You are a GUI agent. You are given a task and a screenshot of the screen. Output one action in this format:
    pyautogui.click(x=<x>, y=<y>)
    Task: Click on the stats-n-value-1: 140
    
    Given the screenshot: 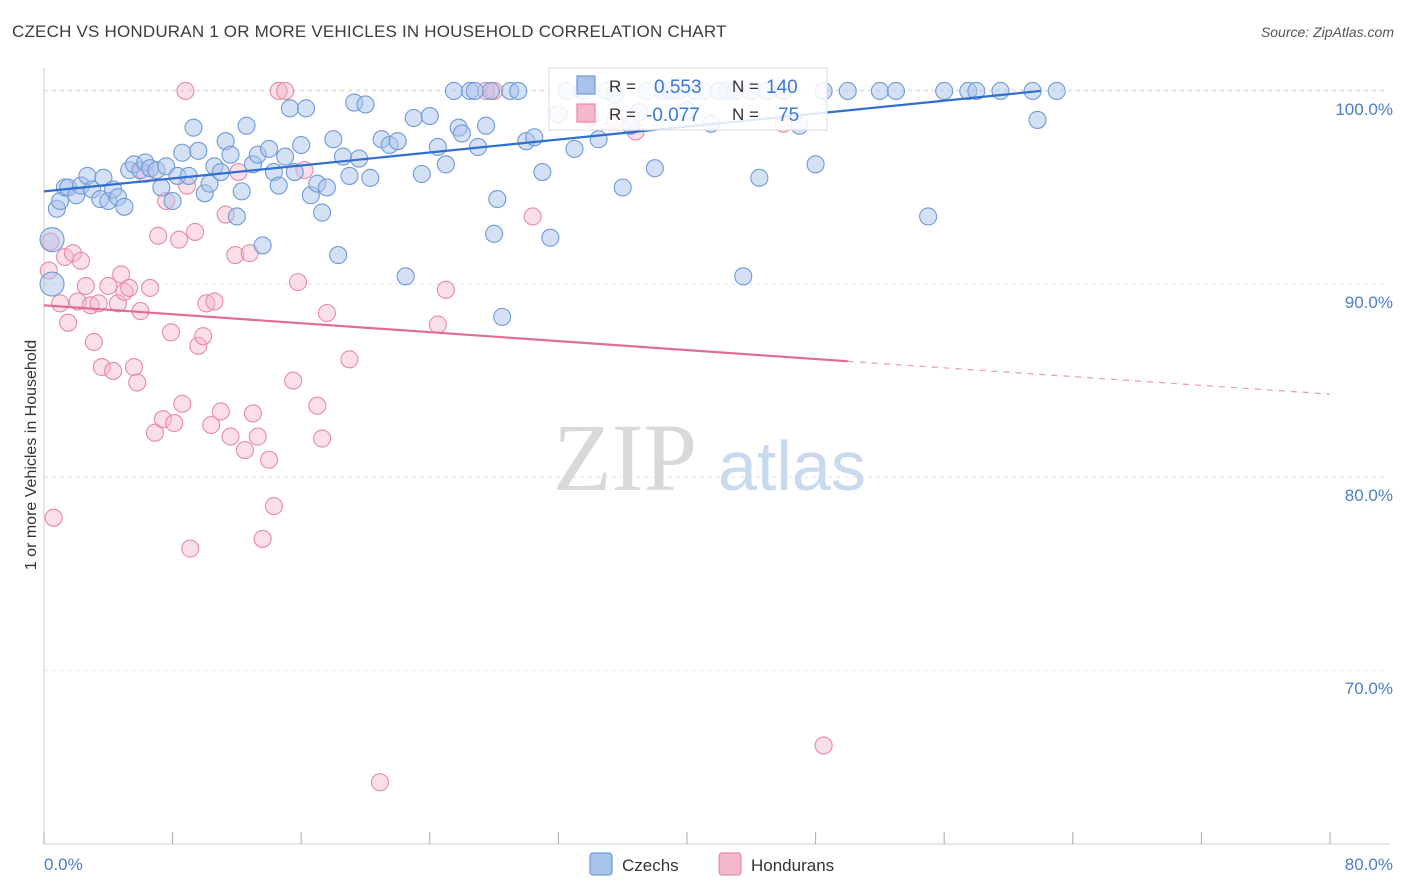 What is the action you would take?
    pyautogui.click(x=782, y=87)
    